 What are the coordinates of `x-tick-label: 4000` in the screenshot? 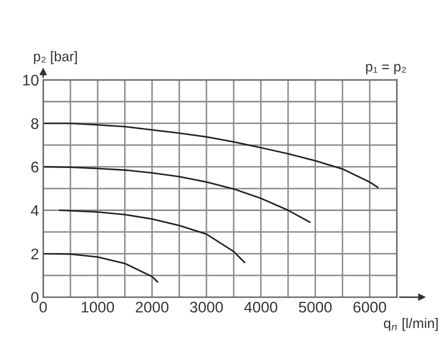 It's located at (261, 307).